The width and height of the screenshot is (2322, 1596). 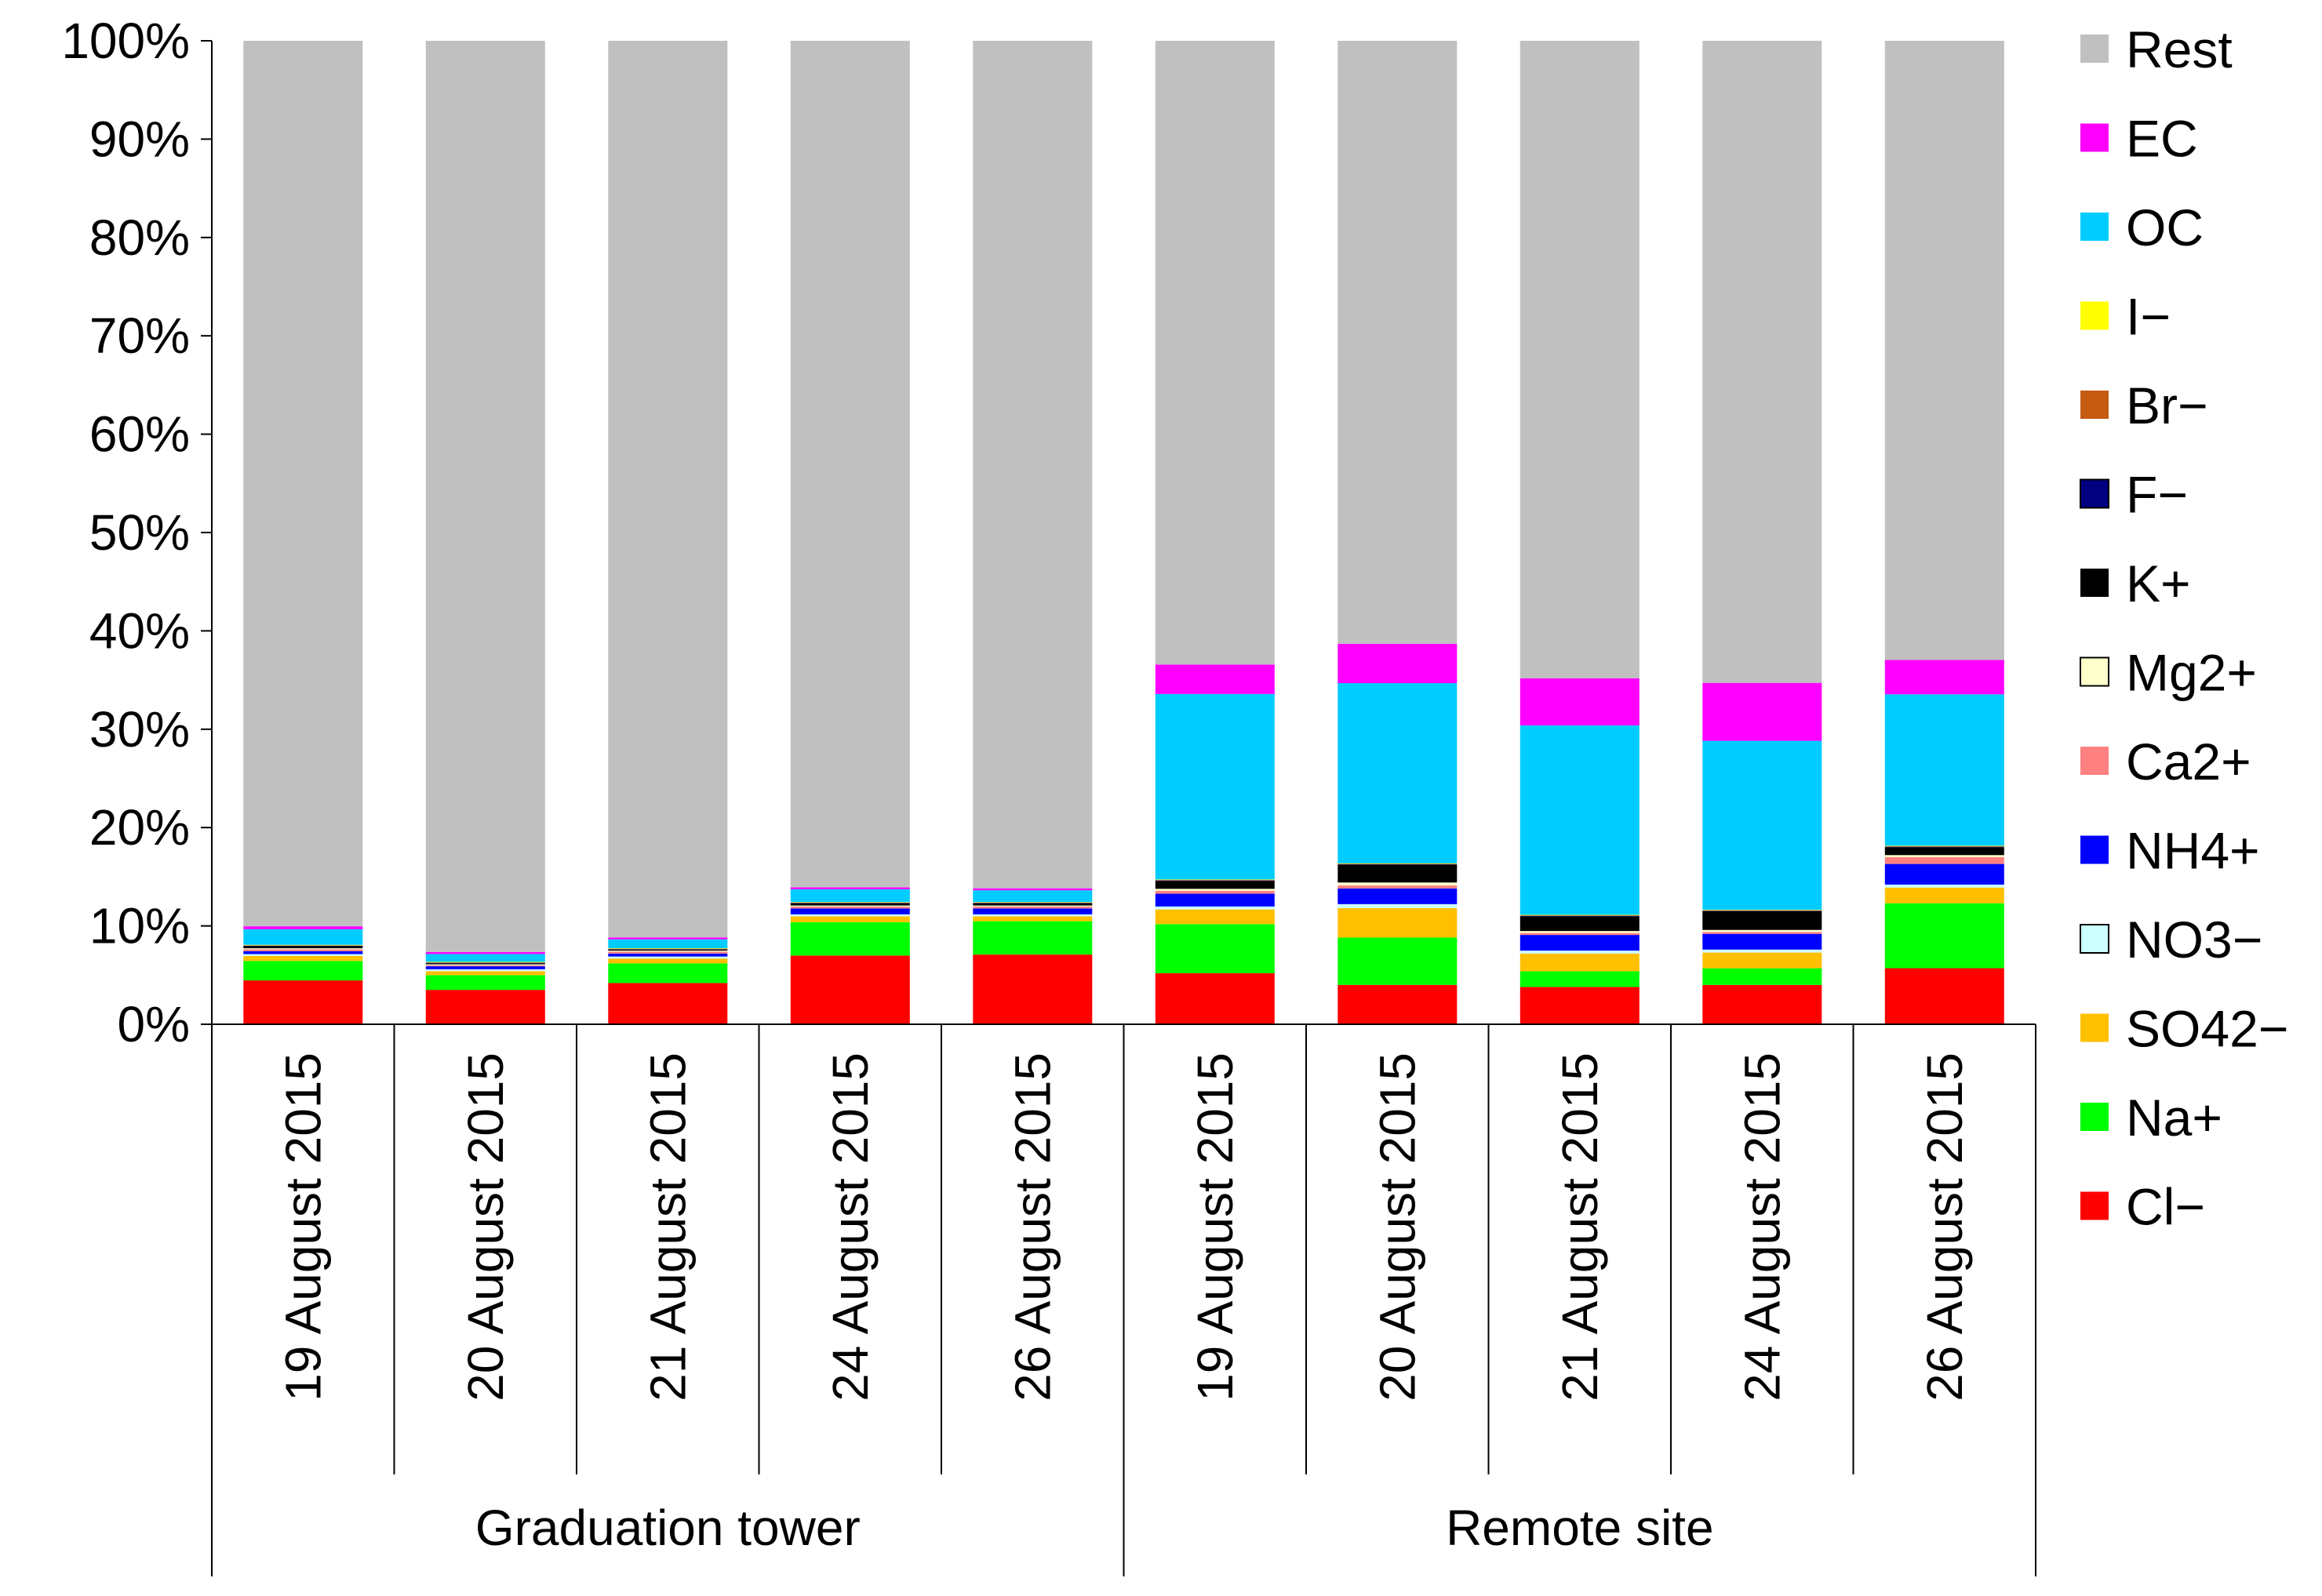 What do you see at coordinates (2165, 227) in the screenshot?
I see `legend-label: OC` at bounding box center [2165, 227].